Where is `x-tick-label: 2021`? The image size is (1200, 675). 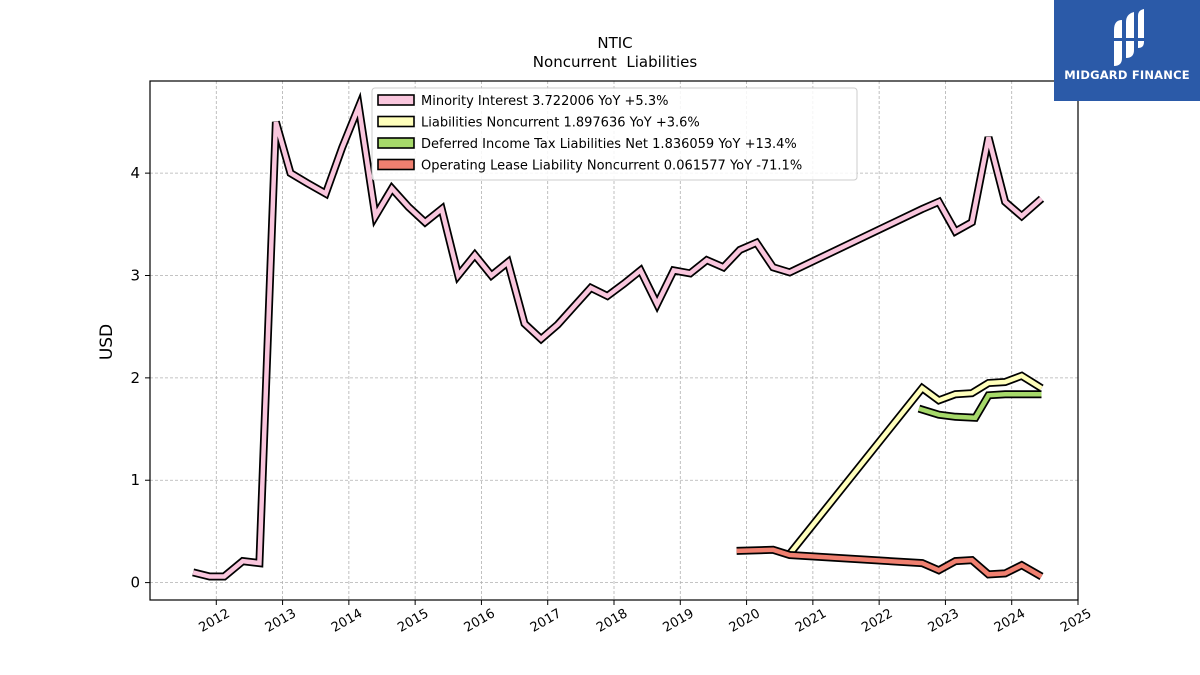 x-tick-label: 2021 is located at coordinates (811, 621).